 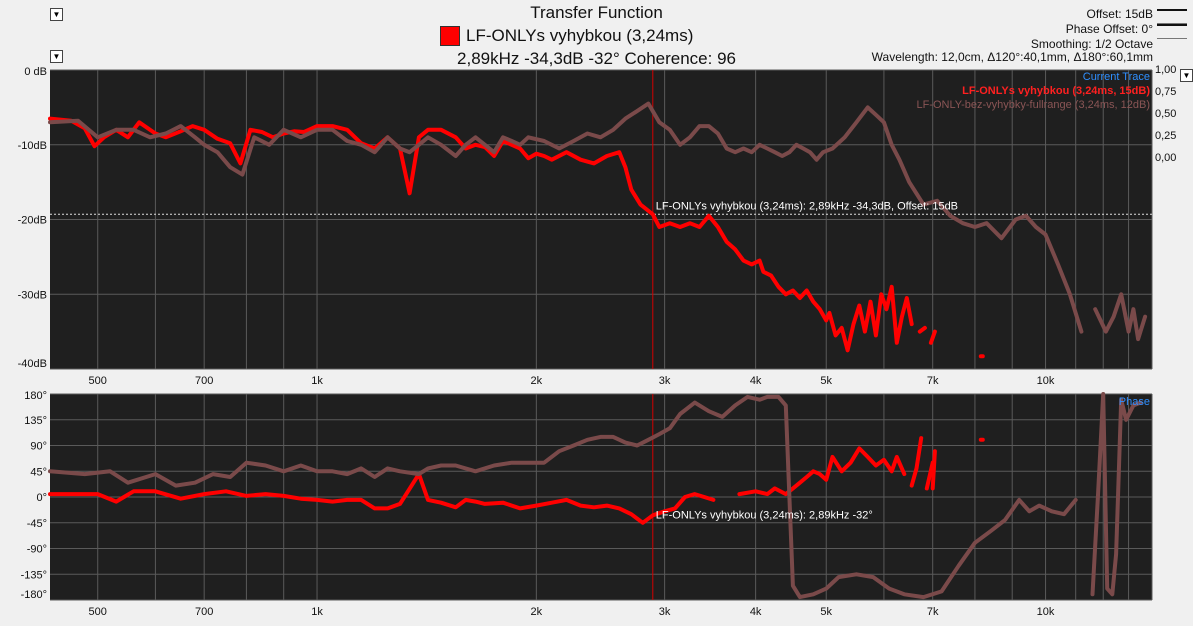 I want to click on chart-title: Transfer Function, so click(x=596, y=12).